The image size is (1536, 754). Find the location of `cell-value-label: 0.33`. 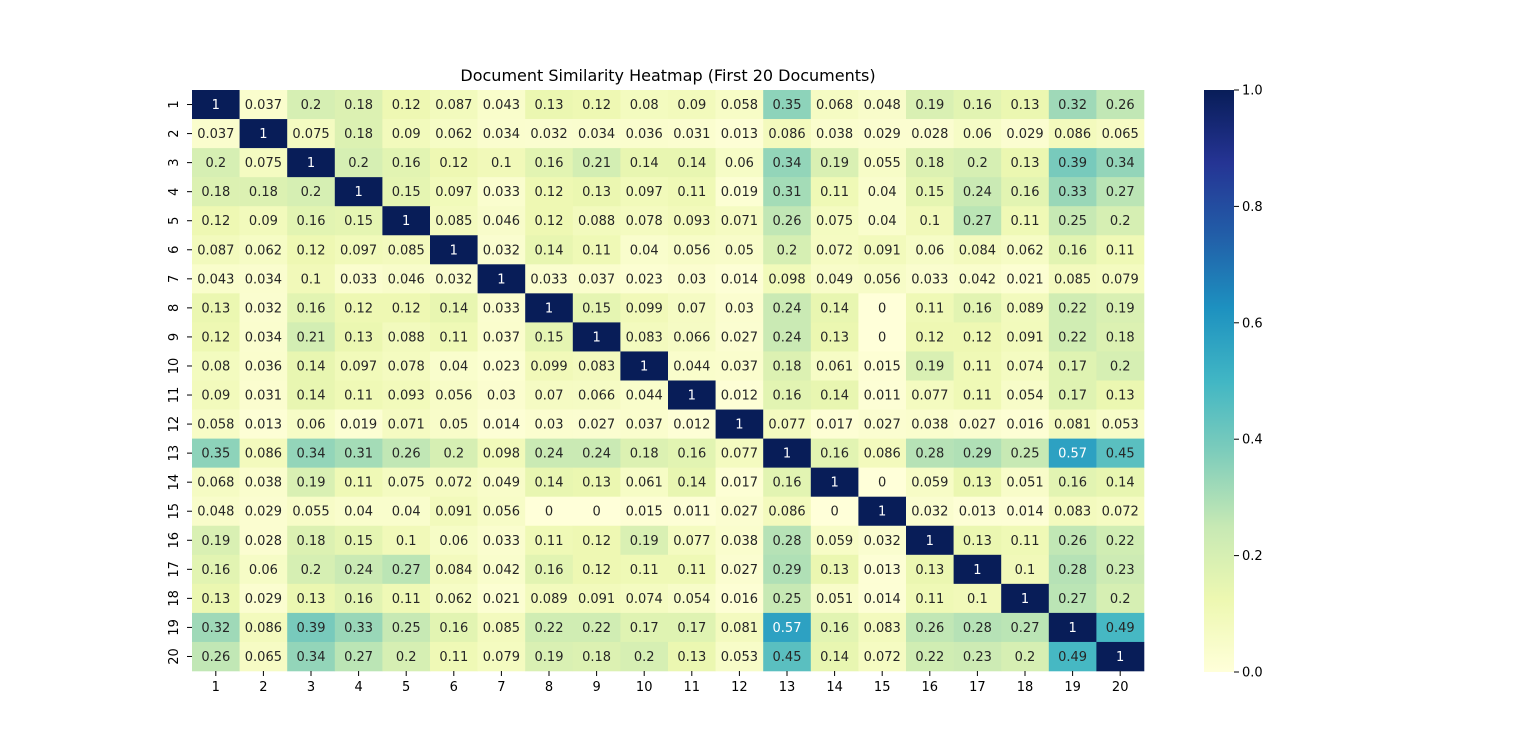

cell-value-label: 0.33 is located at coordinates (1072, 192).